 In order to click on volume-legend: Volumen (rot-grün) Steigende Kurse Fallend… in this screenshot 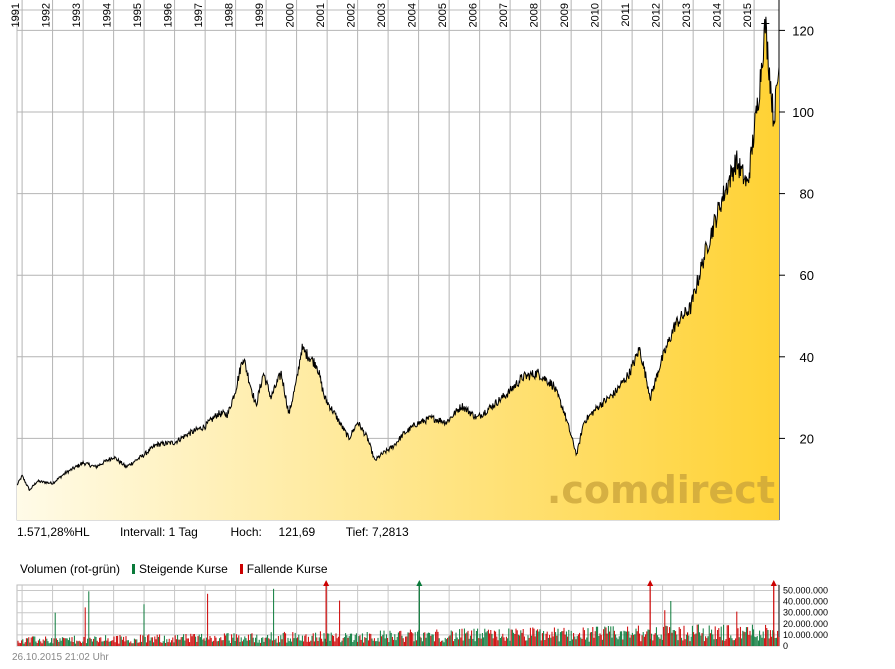, I will do `click(174, 569)`.